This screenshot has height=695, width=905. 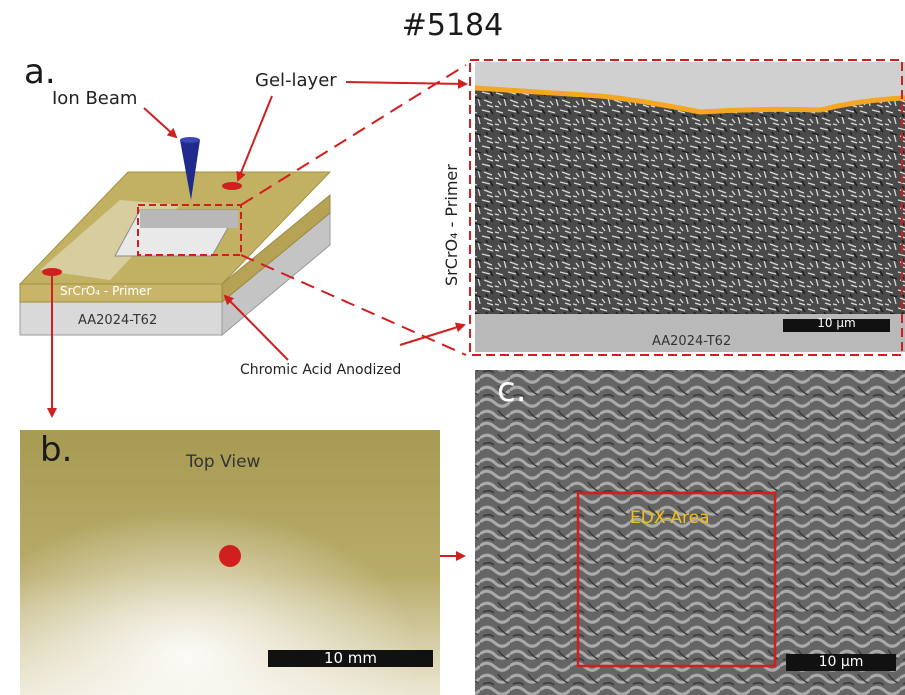 I want to click on cross-section-marker, so click(x=189, y=230).